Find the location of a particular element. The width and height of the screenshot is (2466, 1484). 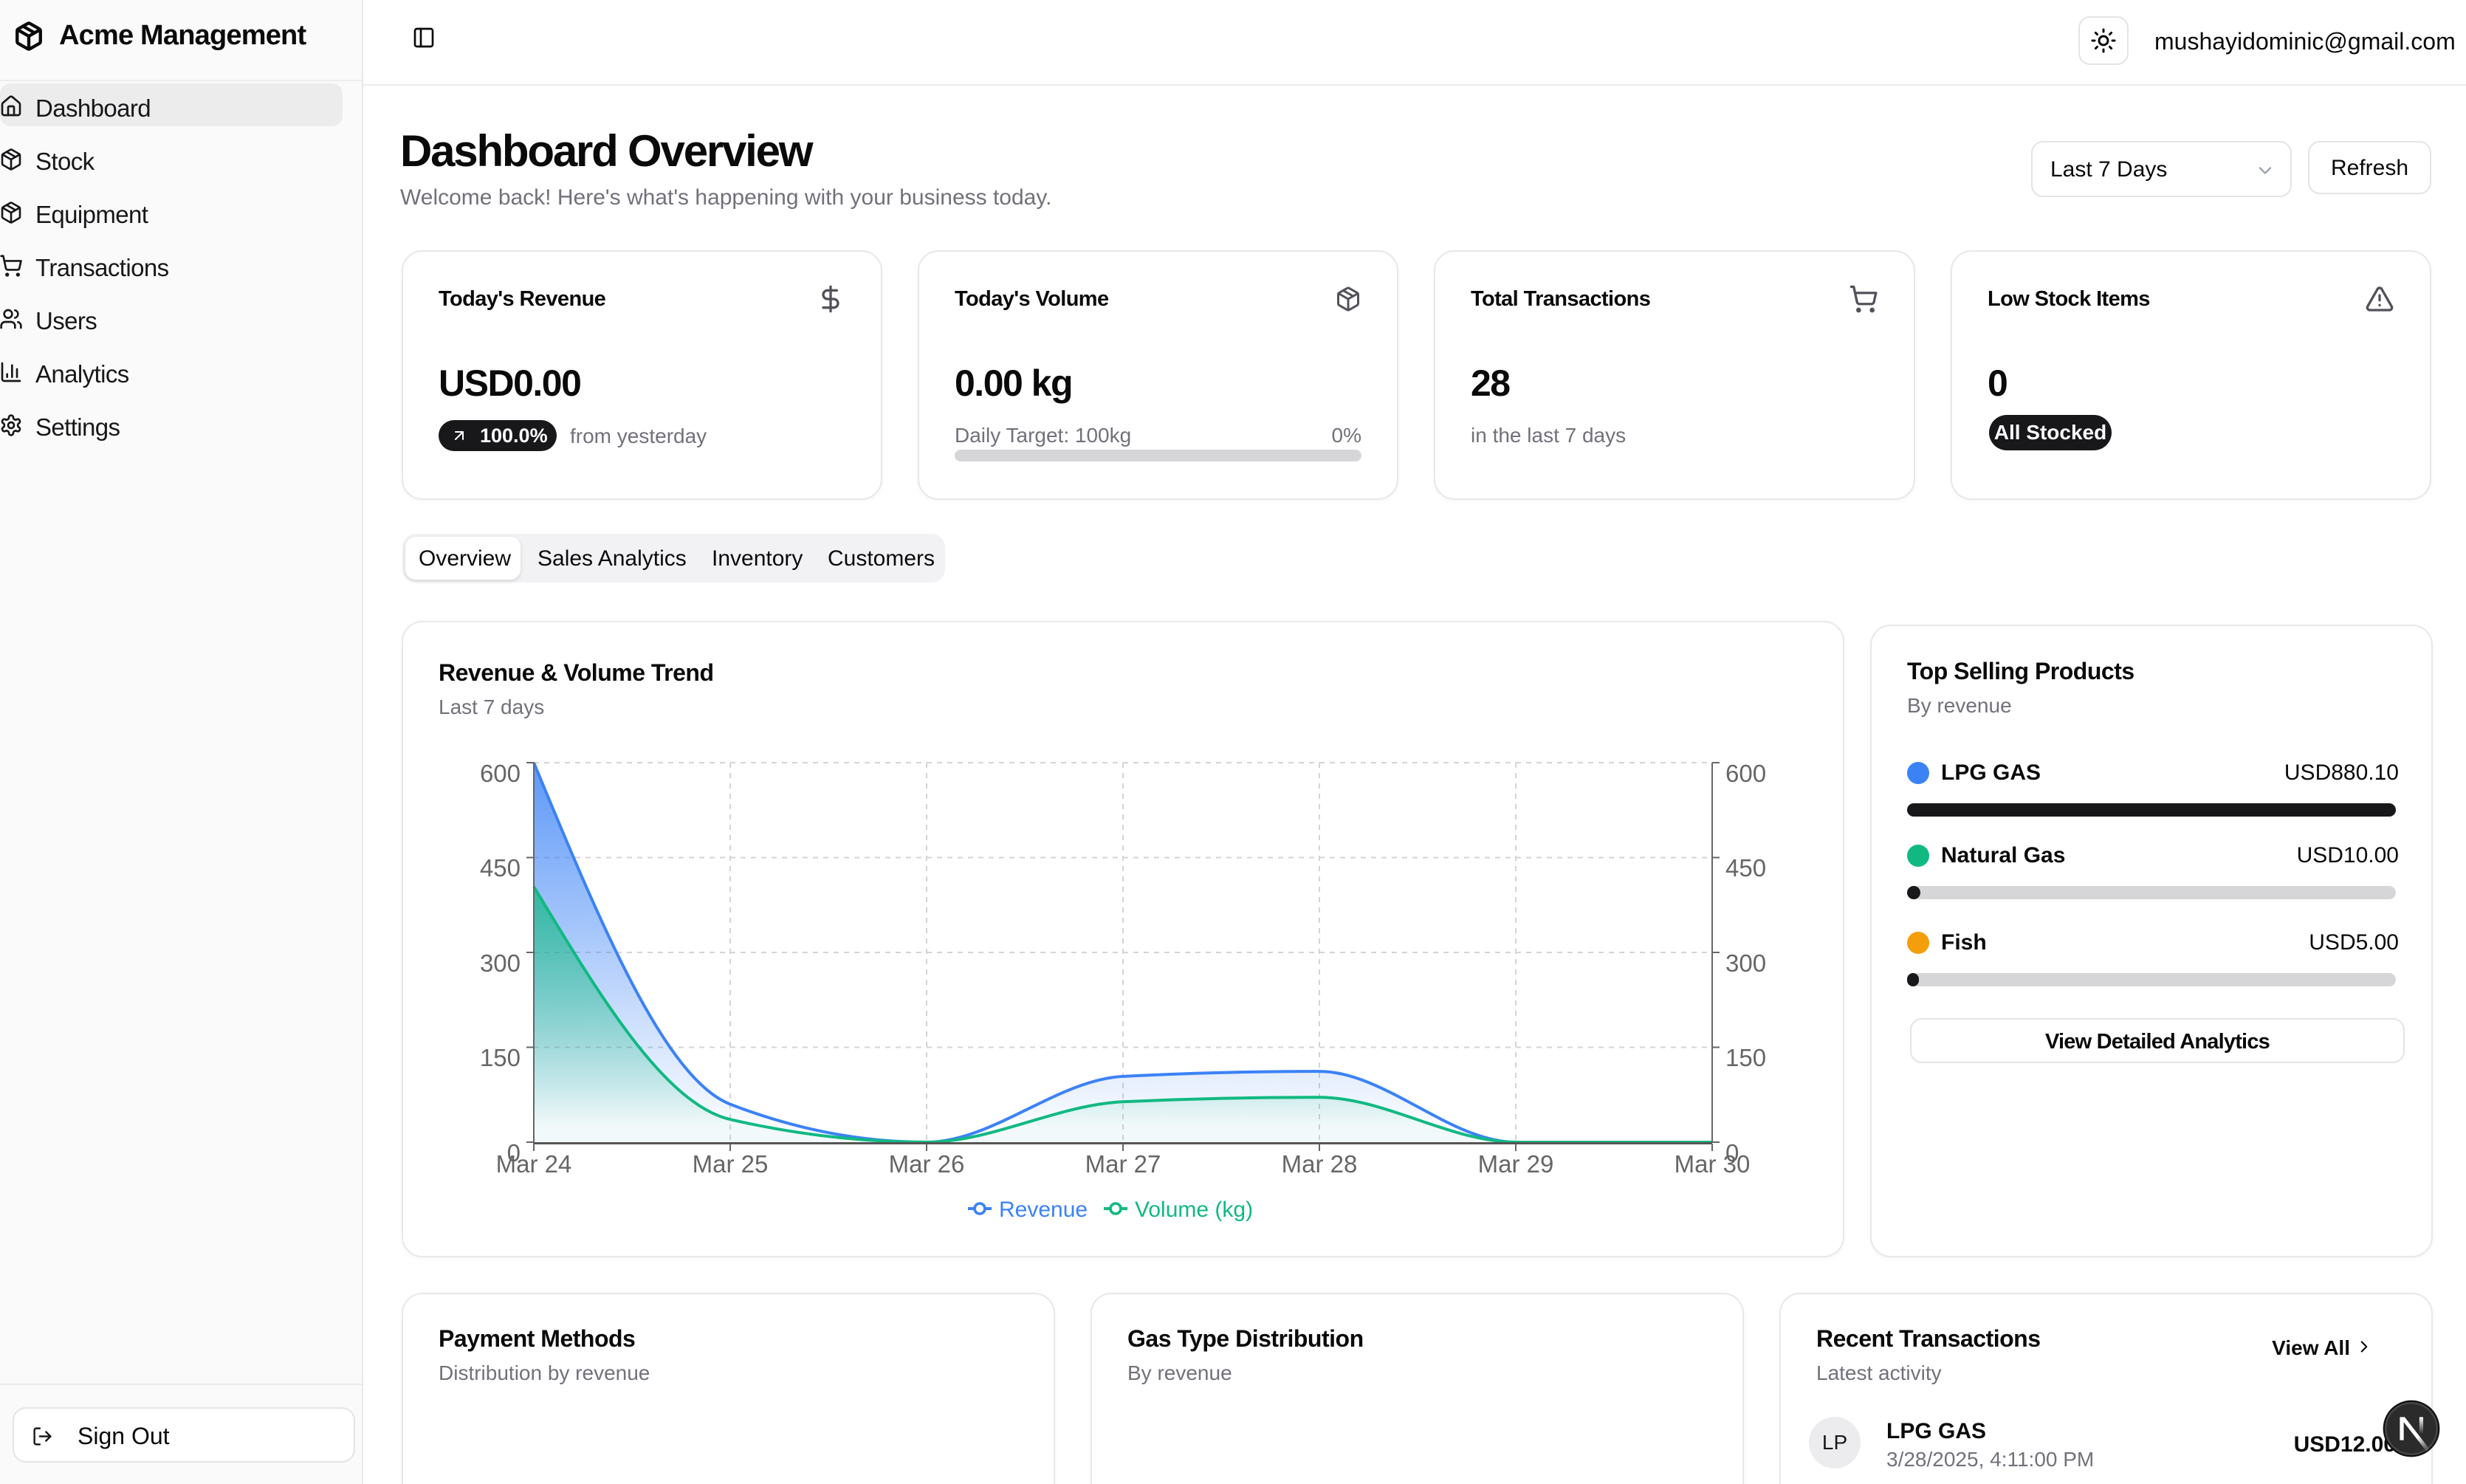

svg-text: Mar 28 is located at coordinates (1320, 1164).